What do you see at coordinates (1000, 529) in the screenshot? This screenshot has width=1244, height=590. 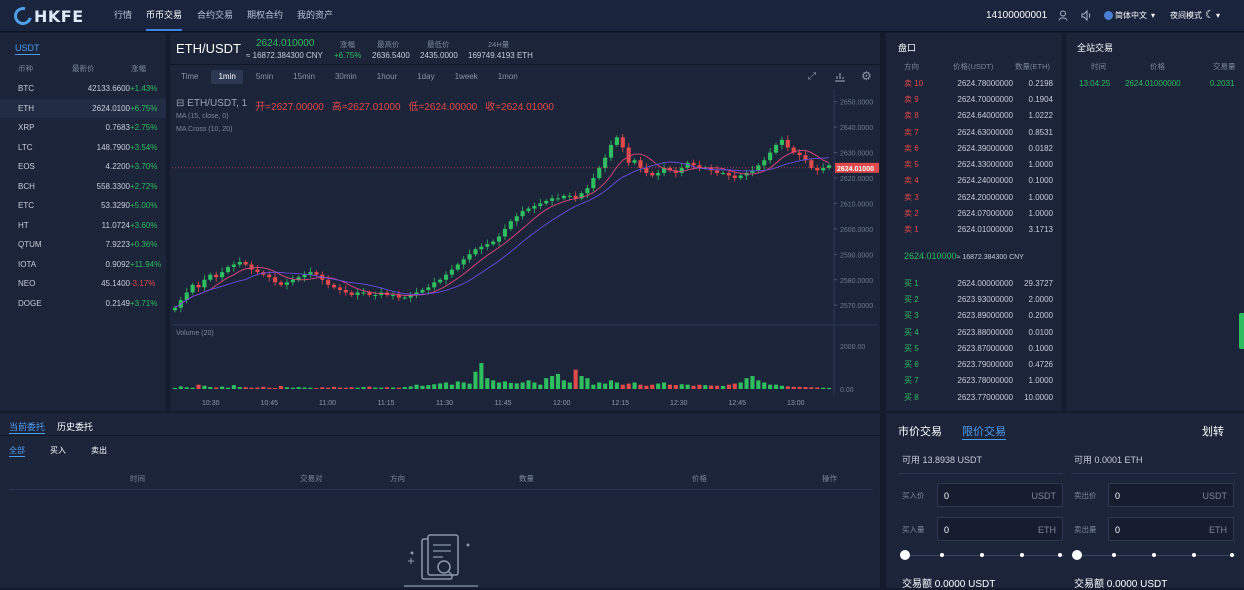 I see `buy-qty-input: 0 ETH` at bounding box center [1000, 529].